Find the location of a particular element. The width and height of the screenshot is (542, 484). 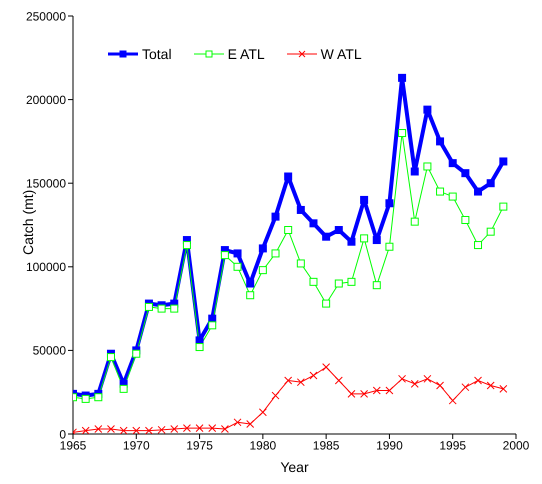

x-tick-label: 2000 is located at coordinates (516, 445).